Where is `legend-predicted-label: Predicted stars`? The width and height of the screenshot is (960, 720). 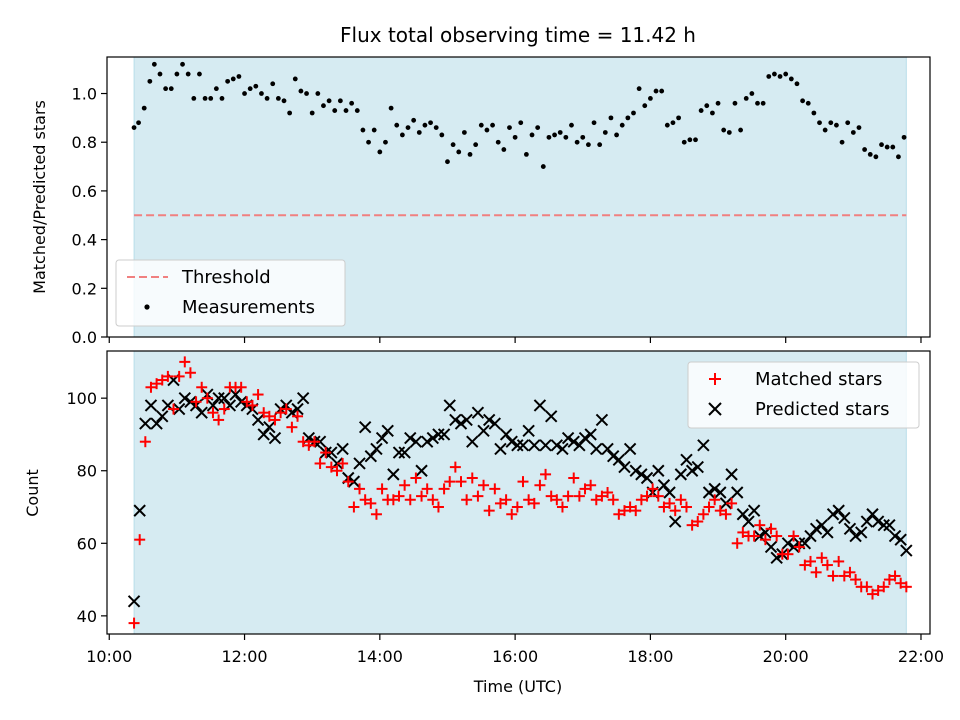 legend-predicted-label: Predicted stars is located at coordinates (822, 409).